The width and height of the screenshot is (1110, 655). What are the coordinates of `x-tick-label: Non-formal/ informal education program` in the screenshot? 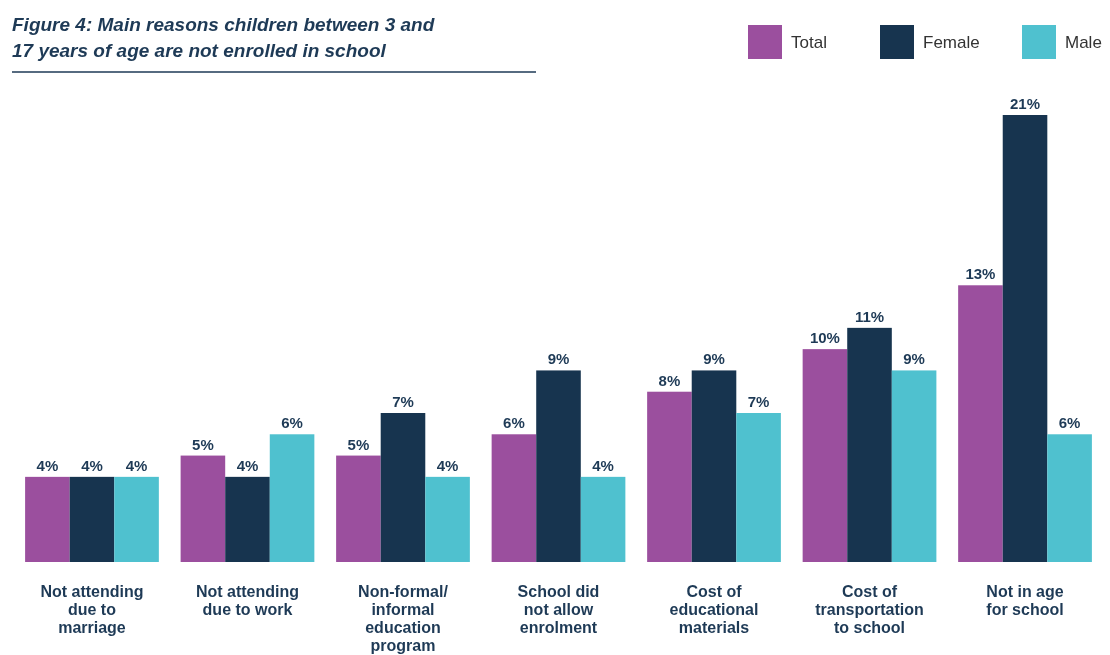 It's located at (403, 618).